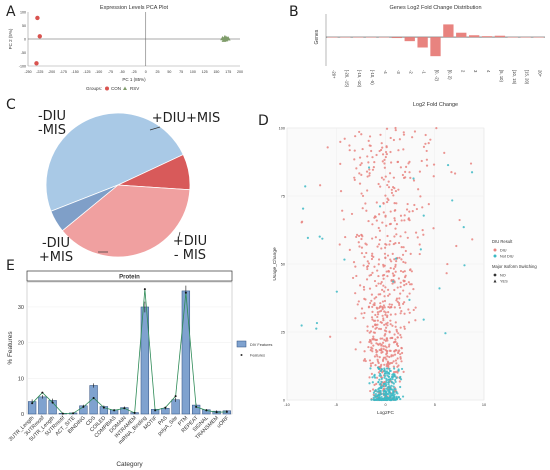 The image size is (550, 470). I want to click on fc-x-tick-label: -1, so click(424, 72).